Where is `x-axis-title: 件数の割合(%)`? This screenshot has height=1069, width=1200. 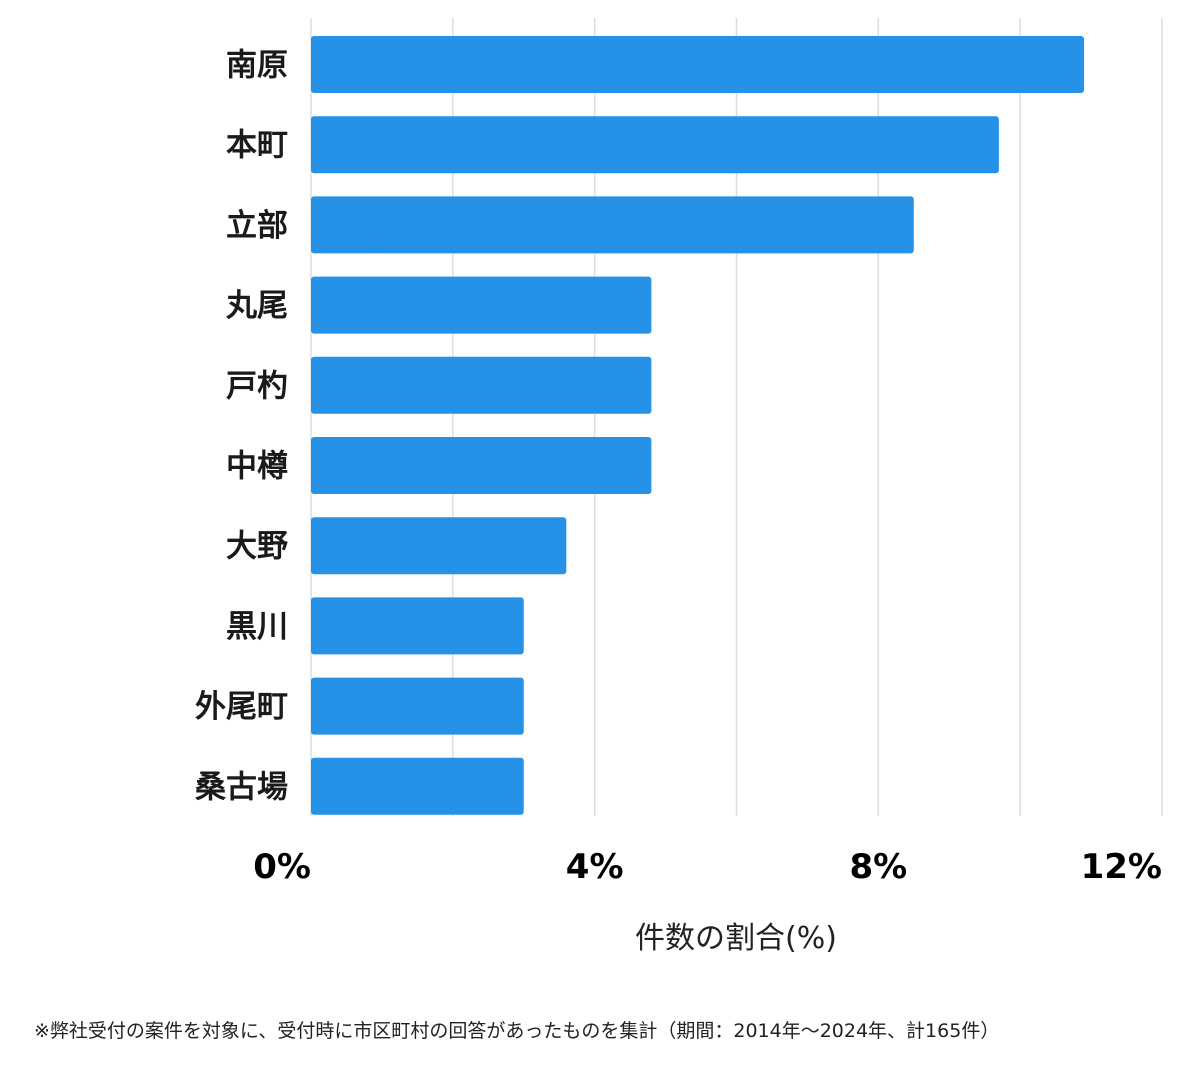 x-axis-title: 件数の割合(%) is located at coordinates (736, 938).